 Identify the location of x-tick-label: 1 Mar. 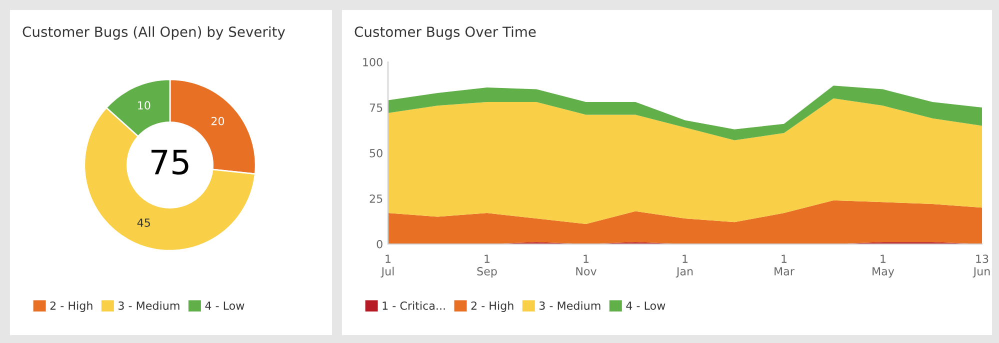
(784, 265).